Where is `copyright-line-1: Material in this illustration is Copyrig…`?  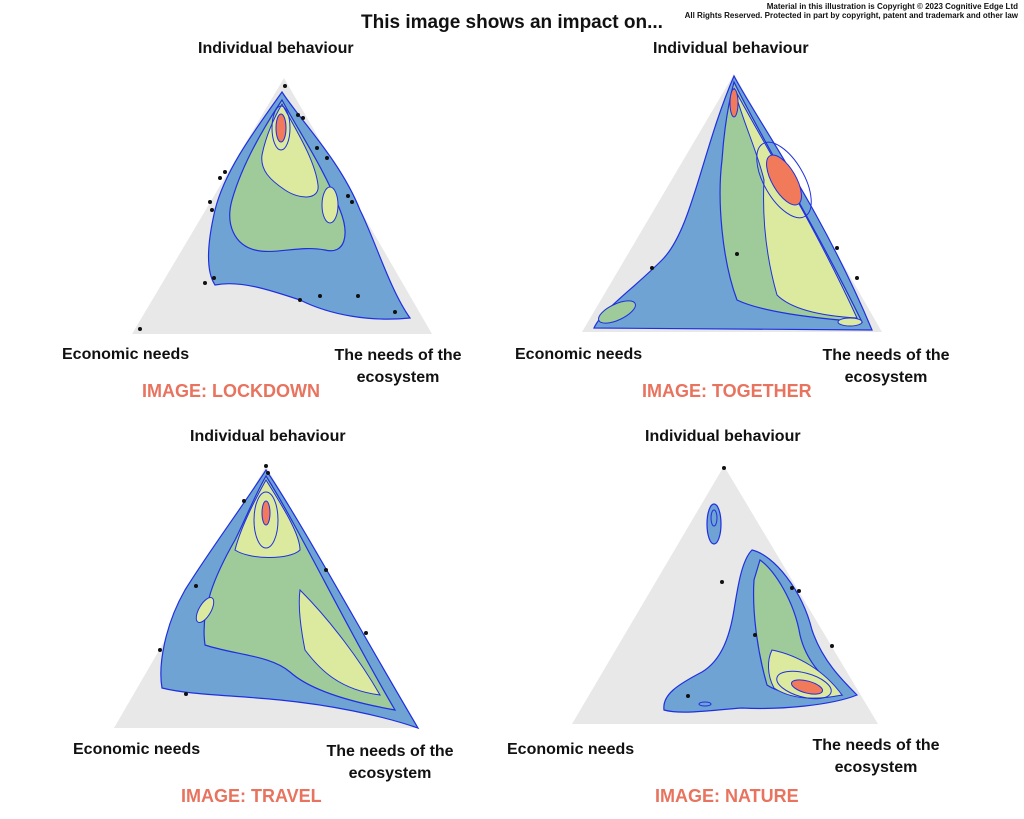 copyright-line-1: Material in this illustration is Copyrig… is located at coordinates (892, 6).